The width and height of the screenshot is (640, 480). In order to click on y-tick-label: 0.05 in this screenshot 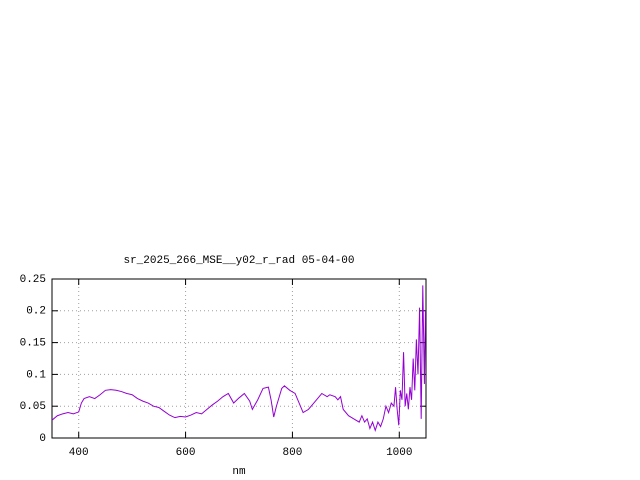, I will do `click(33, 407)`.